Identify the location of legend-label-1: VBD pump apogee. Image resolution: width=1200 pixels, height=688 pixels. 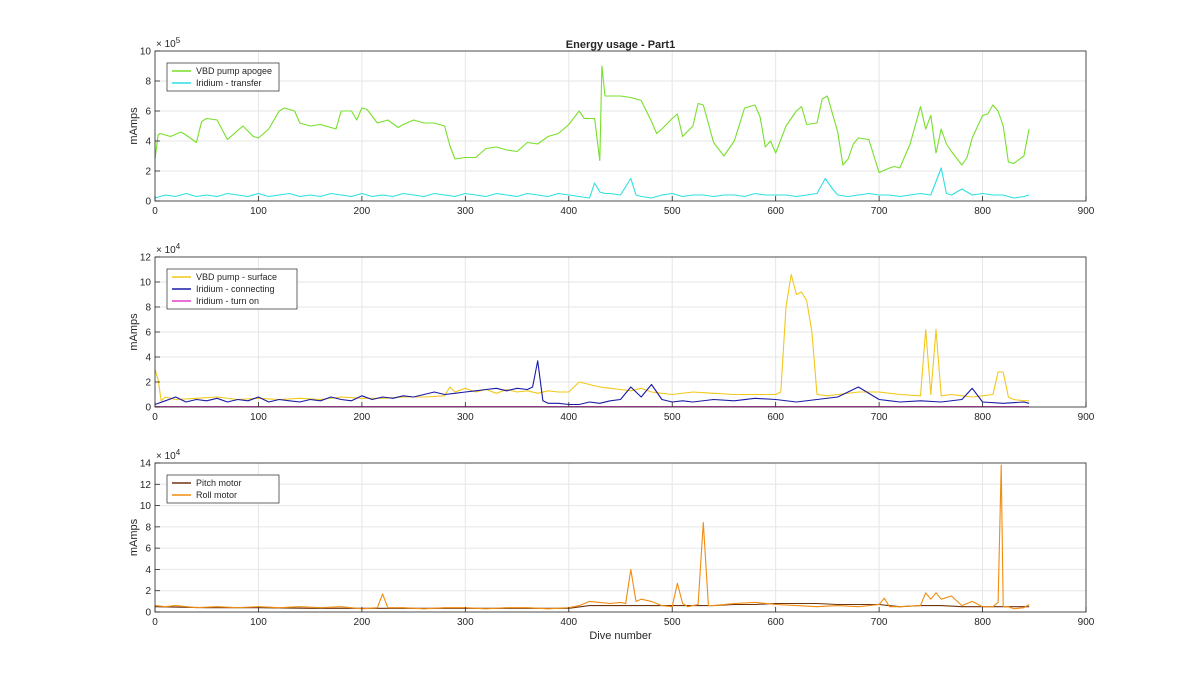
(234, 71).